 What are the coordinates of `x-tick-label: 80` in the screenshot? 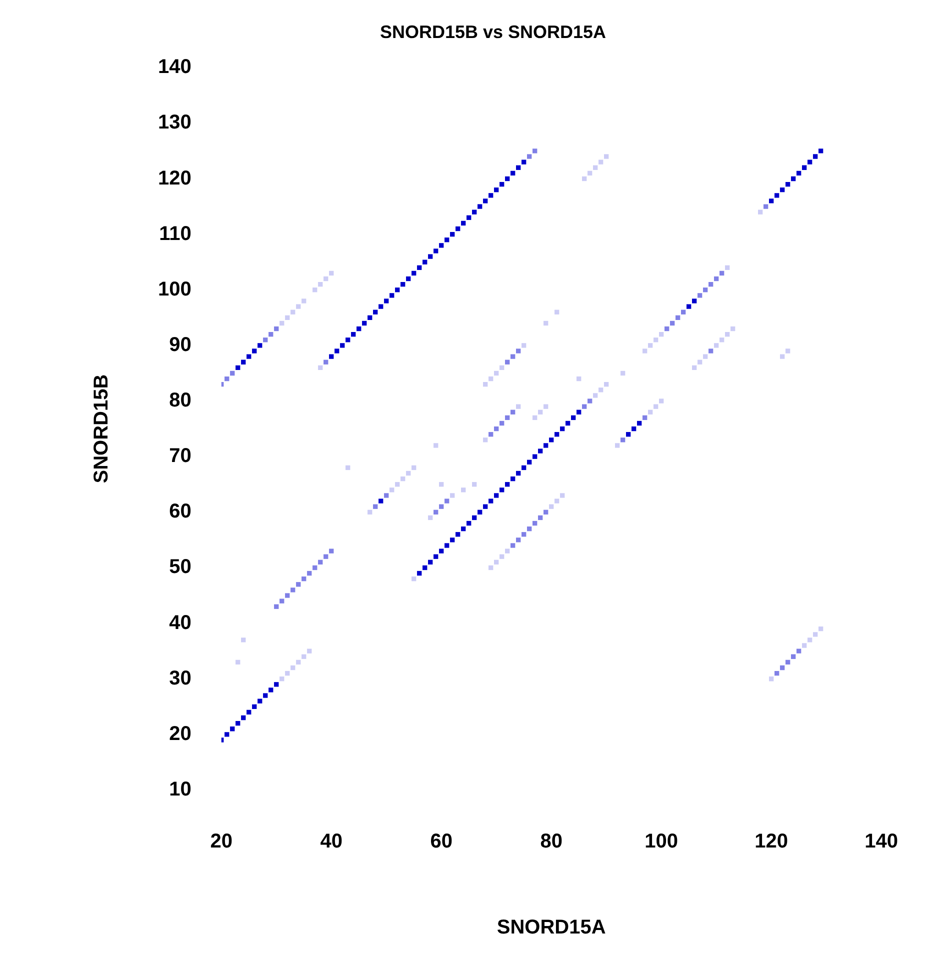 It's located at (551, 841).